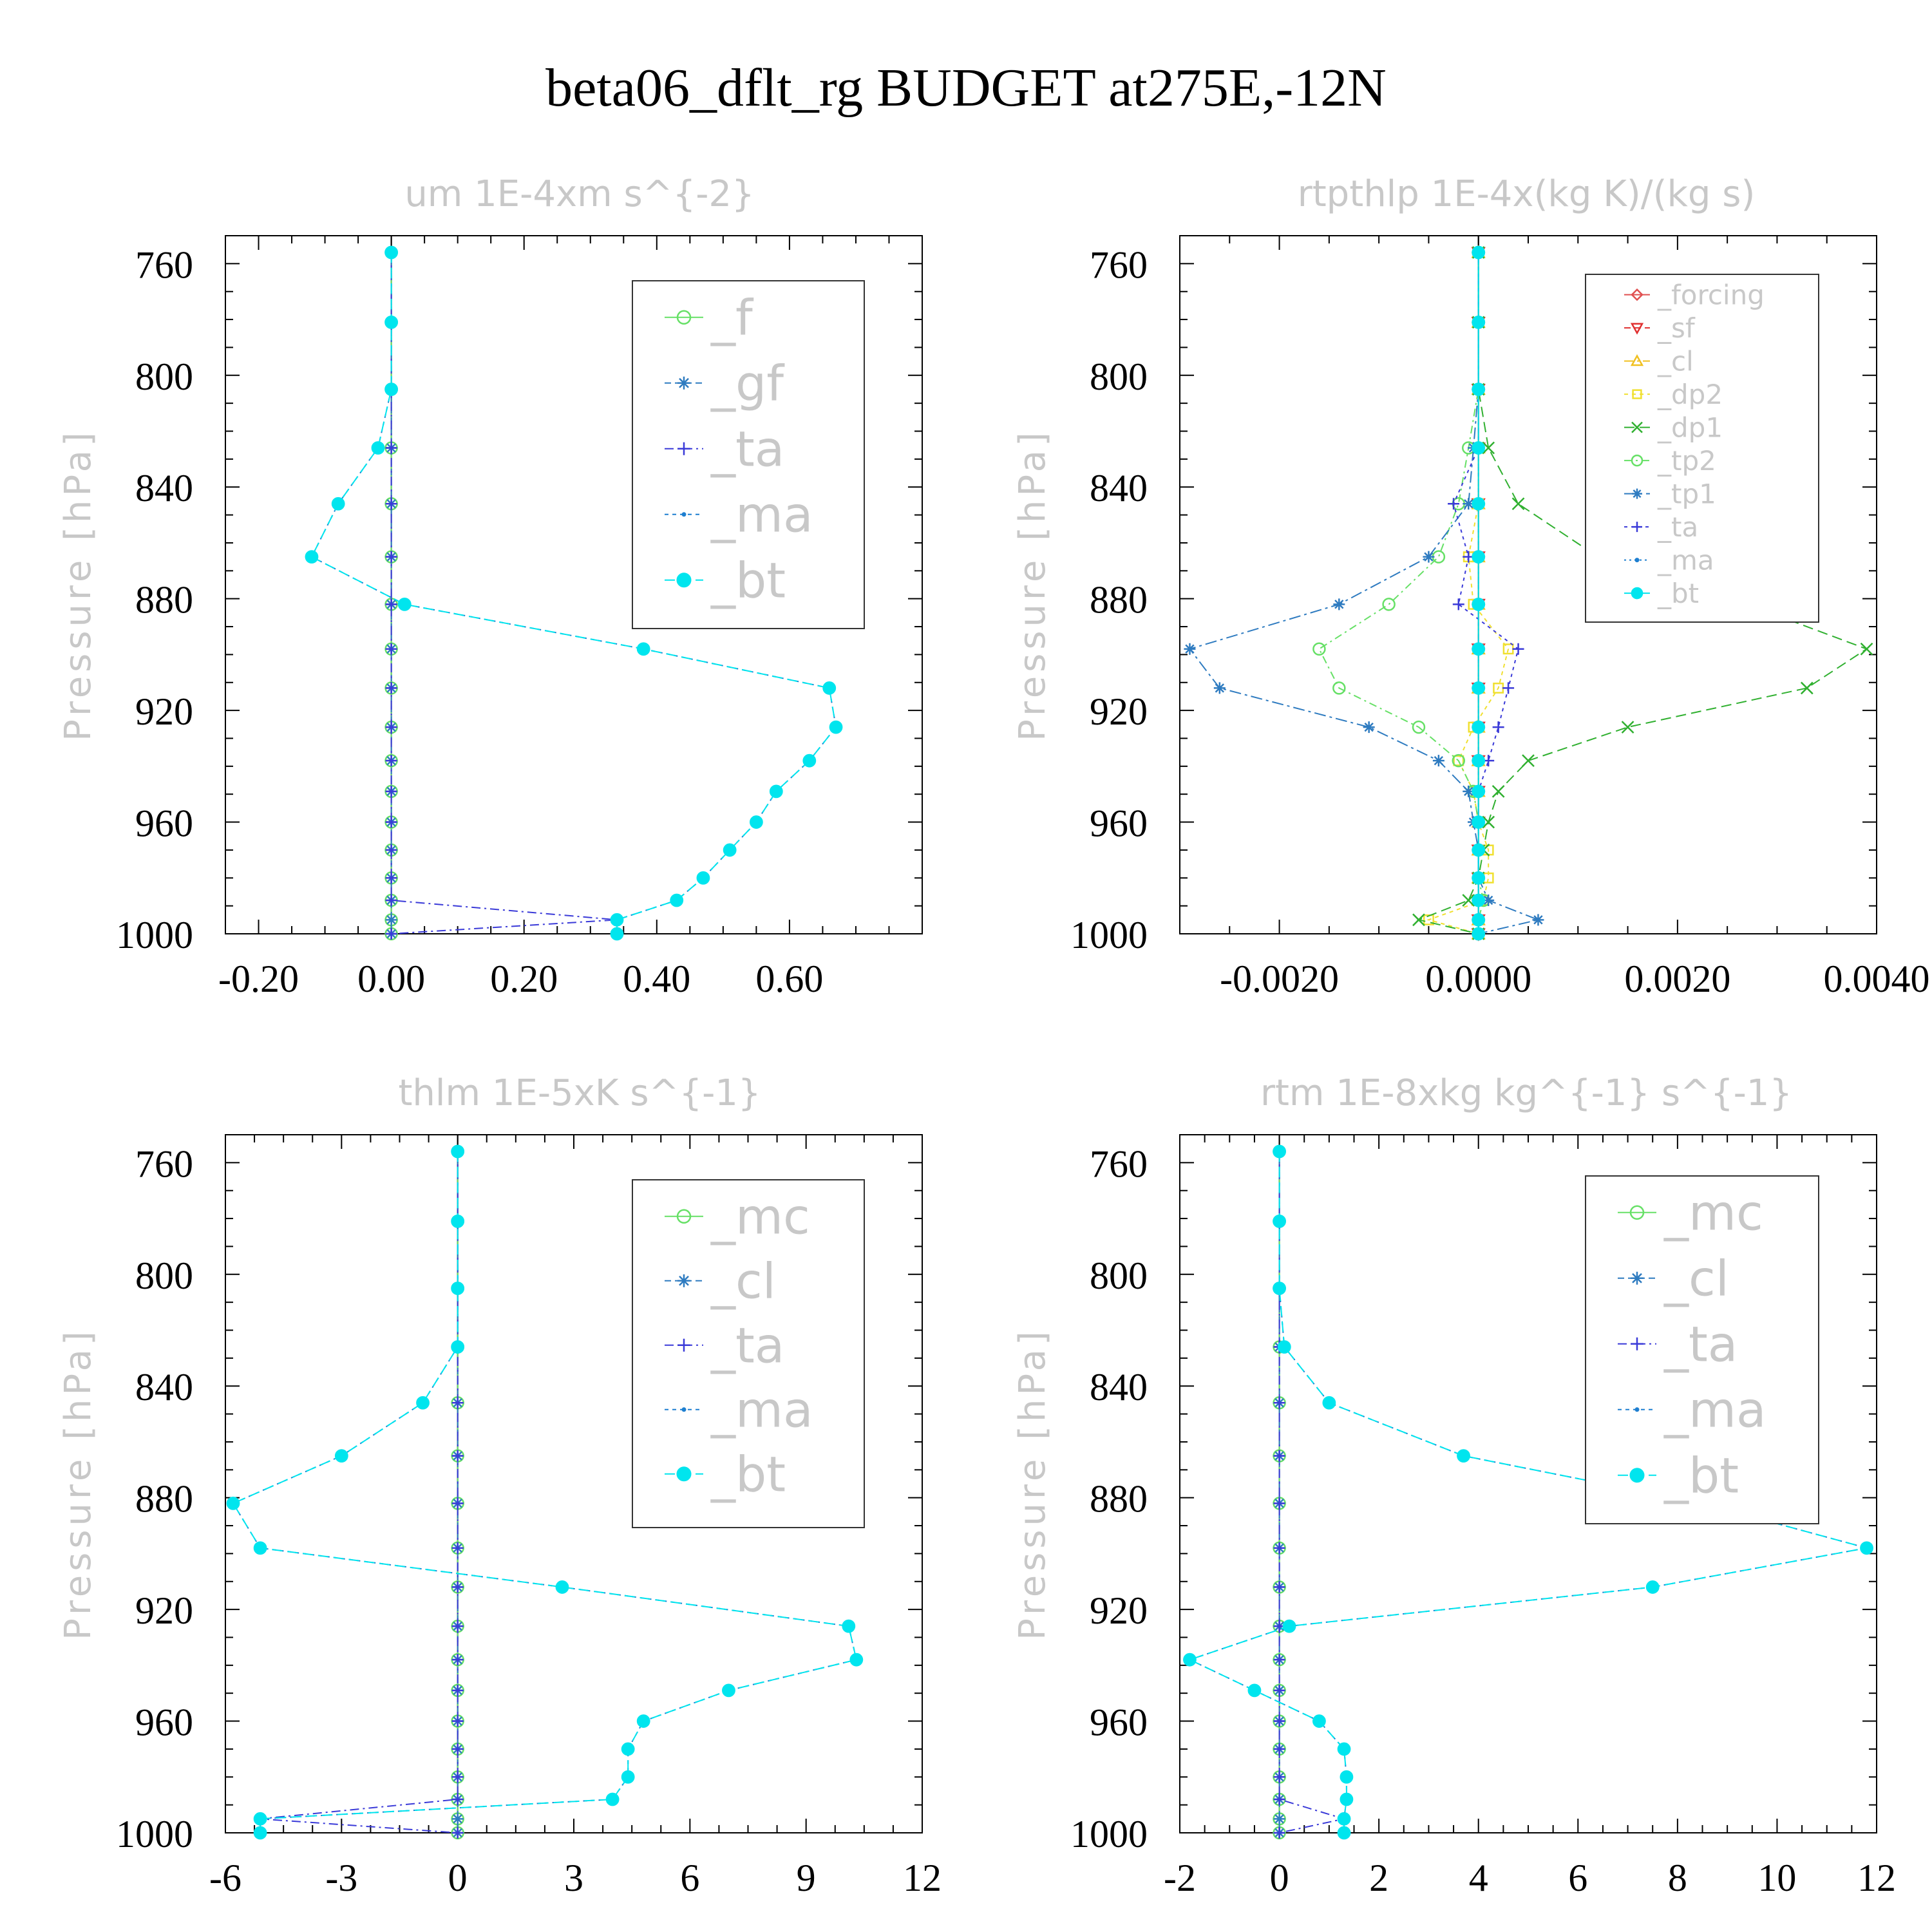 This screenshot has height=1932, width=1932. What do you see at coordinates (922, 1878) in the screenshot?
I see `x-tick-label: 12` at bounding box center [922, 1878].